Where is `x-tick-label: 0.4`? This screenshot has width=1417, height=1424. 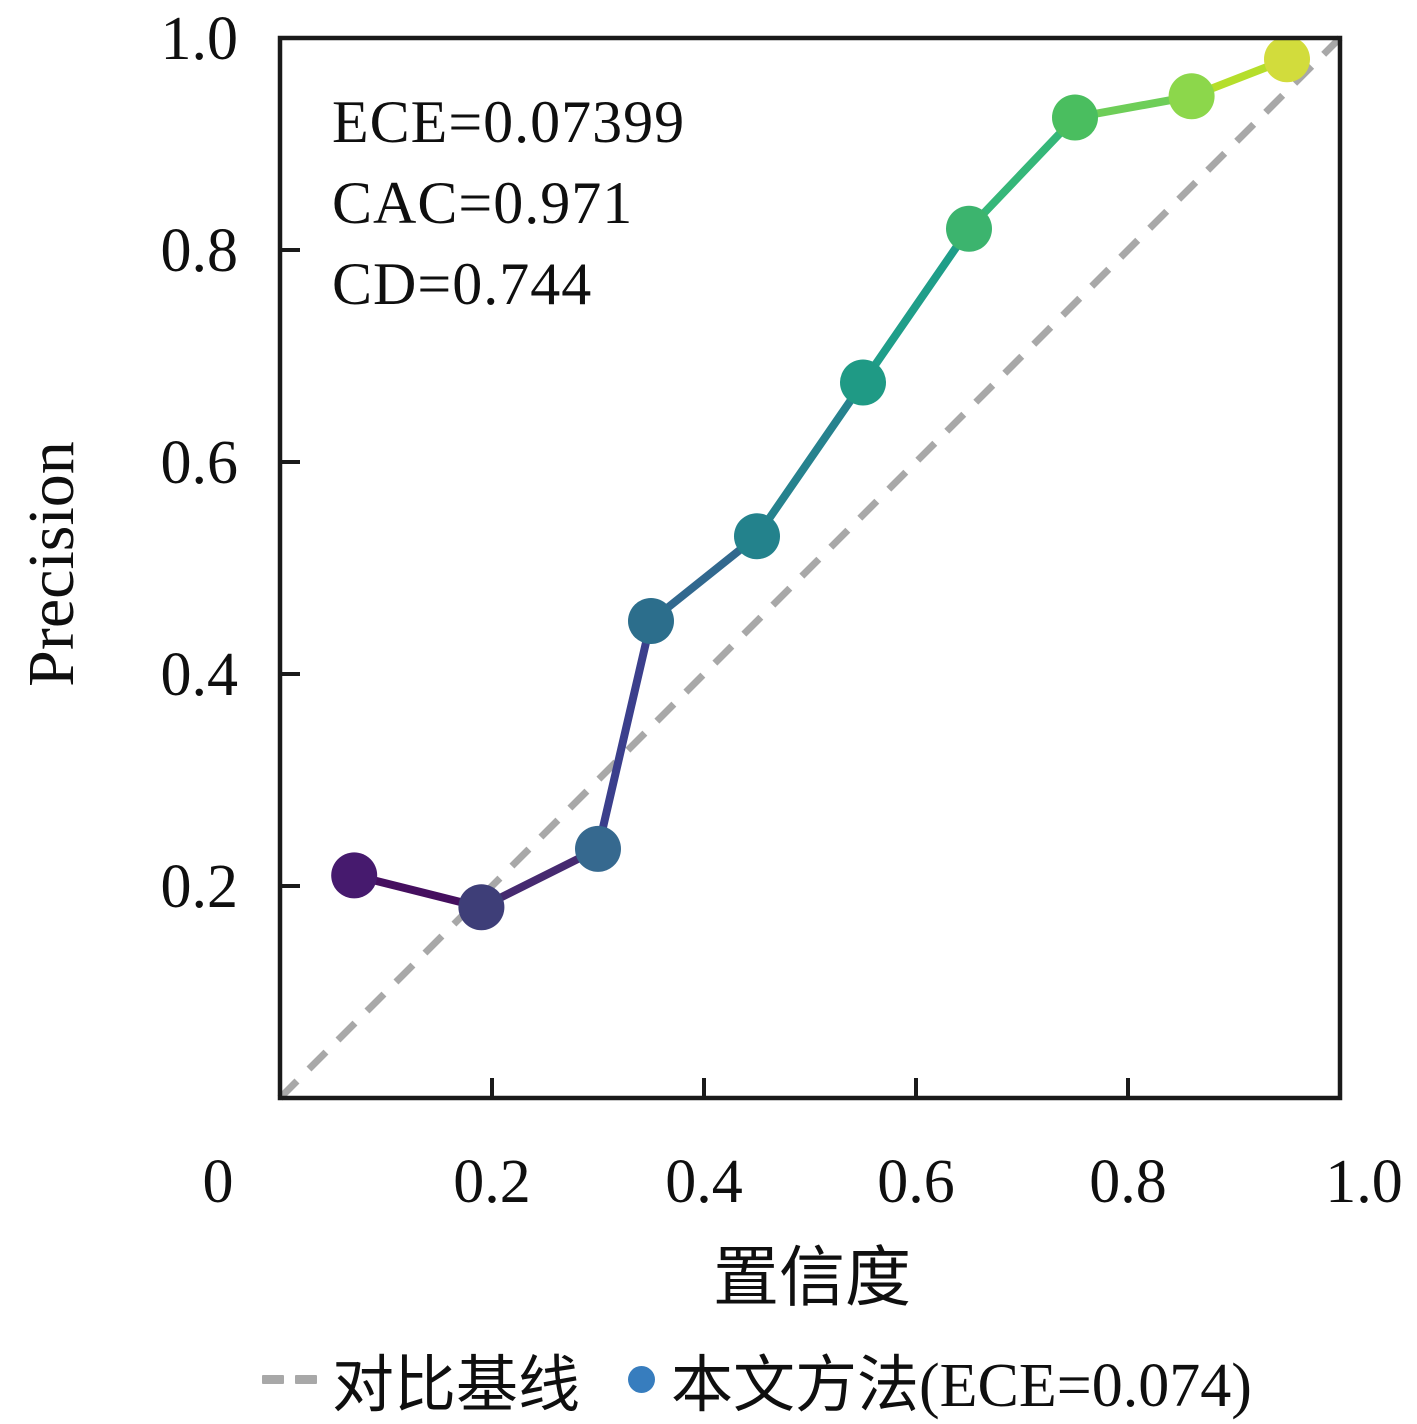 x-tick-label: 0.4 is located at coordinates (704, 1182).